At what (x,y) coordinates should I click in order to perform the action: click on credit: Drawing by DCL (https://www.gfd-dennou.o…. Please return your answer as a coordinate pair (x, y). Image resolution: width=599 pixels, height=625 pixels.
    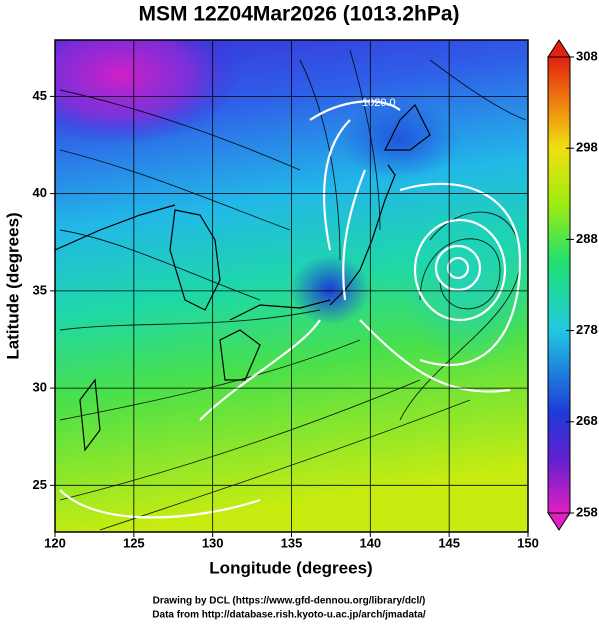
    Looking at the image, I should click on (289, 601).